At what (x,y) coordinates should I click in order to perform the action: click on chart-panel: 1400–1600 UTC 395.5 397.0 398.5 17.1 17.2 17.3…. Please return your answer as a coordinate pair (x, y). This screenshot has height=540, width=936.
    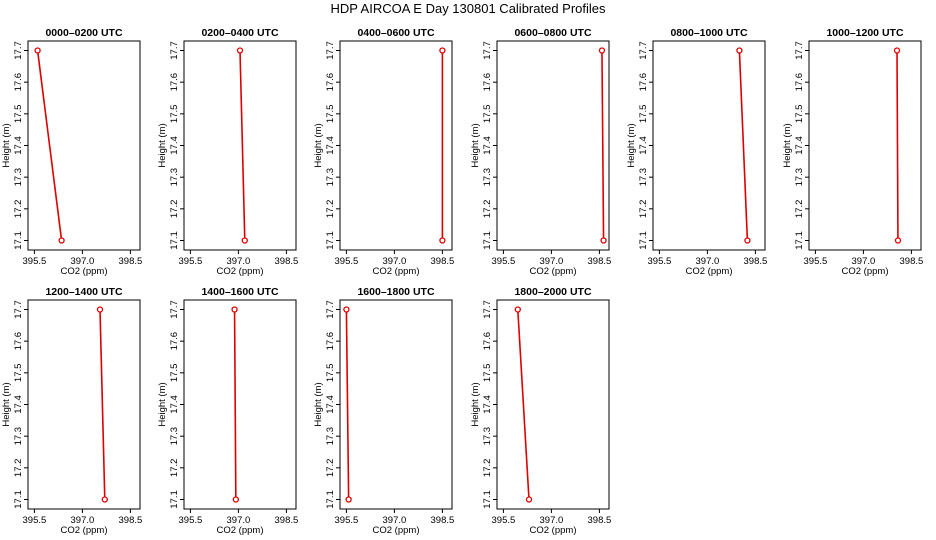
    Looking at the image, I should click on (227, 411).